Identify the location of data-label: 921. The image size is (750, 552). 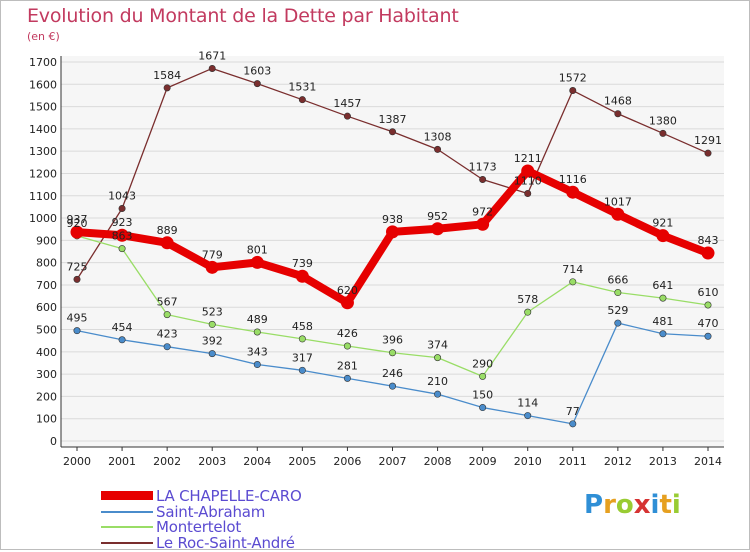
(662, 223).